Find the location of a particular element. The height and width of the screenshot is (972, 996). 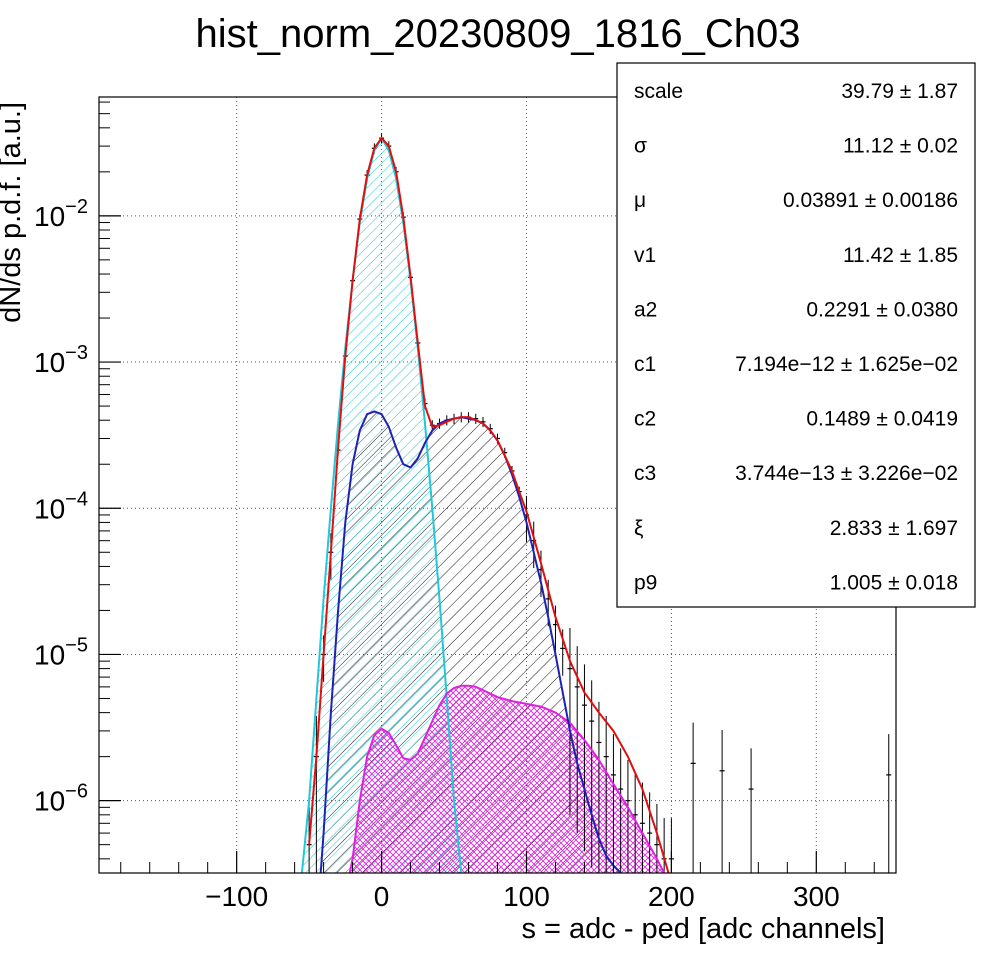

y-tick-exponent: −2 is located at coordinates (76, 207).